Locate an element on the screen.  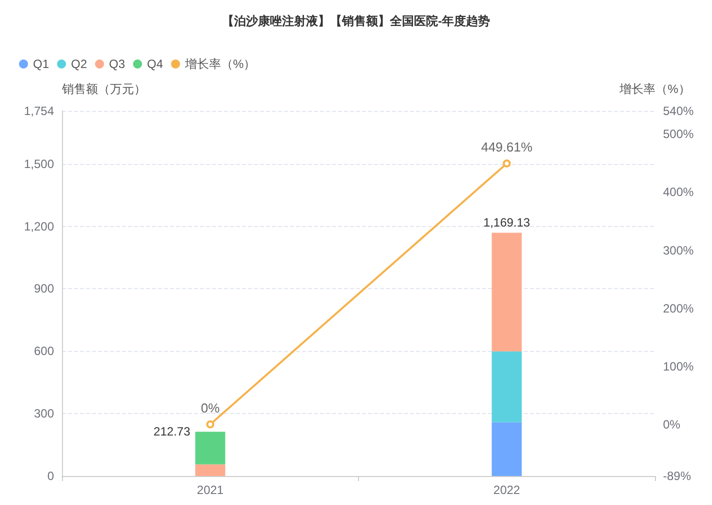
y2-tick-label: 0% is located at coordinates (672, 424).